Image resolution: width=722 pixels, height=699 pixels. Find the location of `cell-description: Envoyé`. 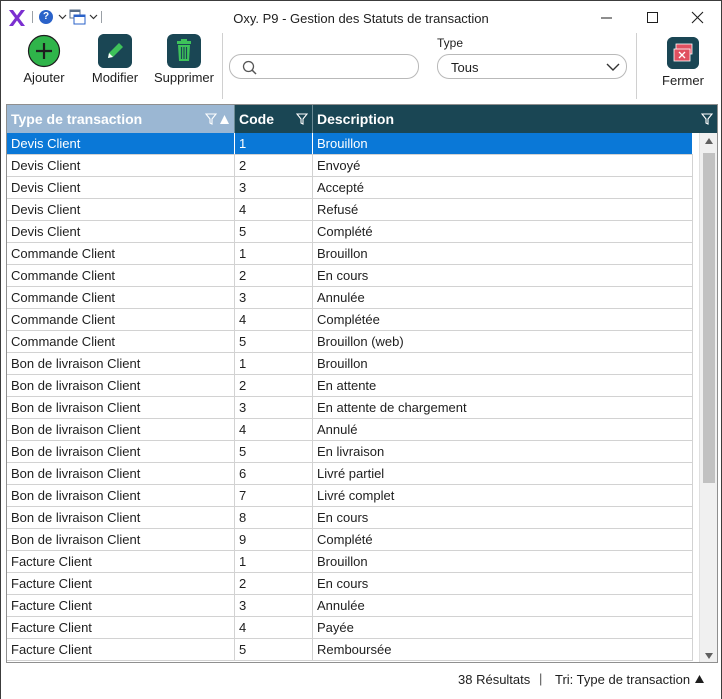

cell-description: Envoyé is located at coordinates (503, 165).